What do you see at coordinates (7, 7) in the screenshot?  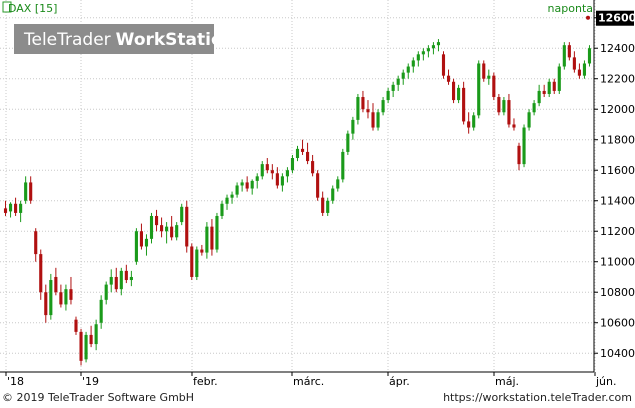 I see `instrument-marker-icon` at bounding box center [7, 7].